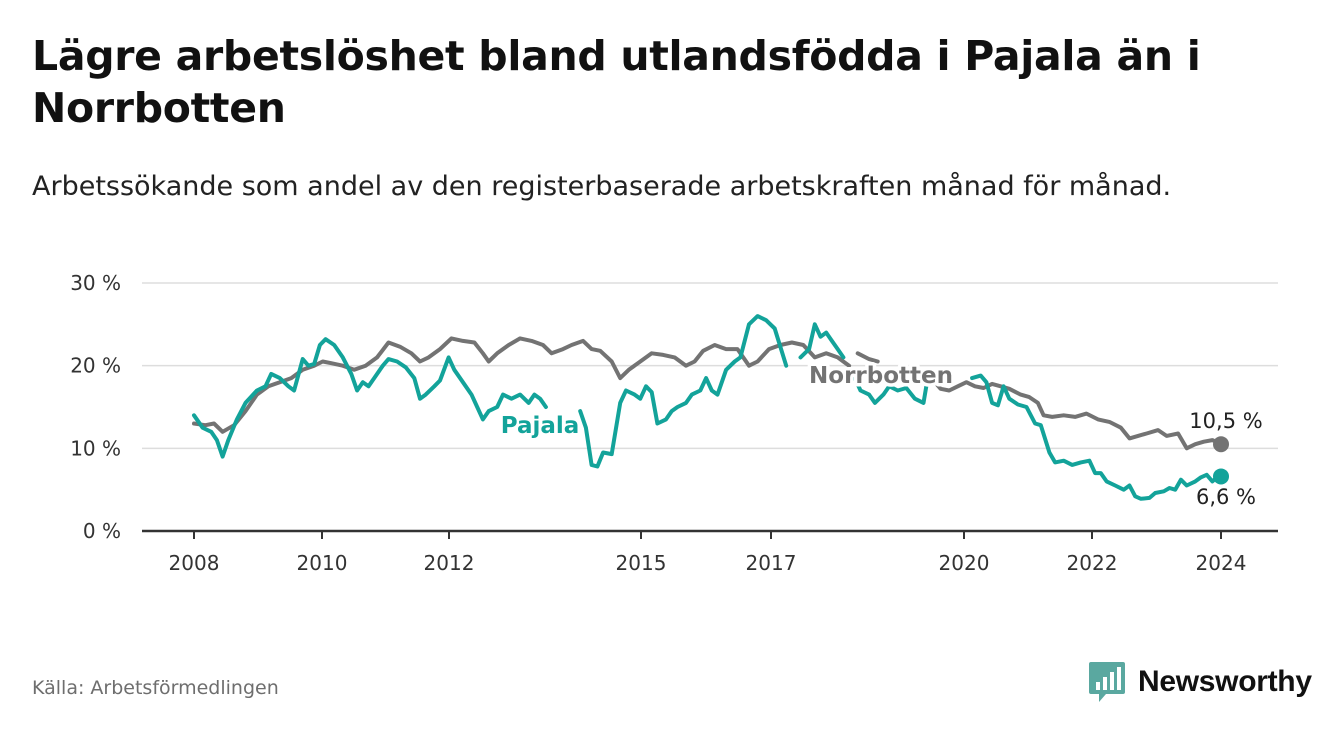 The height and width of the screenshot is (734, 1340). Describe the element at coordinates (449, 563) in the screenshot. I see `x-tick-label-2012: 2012` at that location.